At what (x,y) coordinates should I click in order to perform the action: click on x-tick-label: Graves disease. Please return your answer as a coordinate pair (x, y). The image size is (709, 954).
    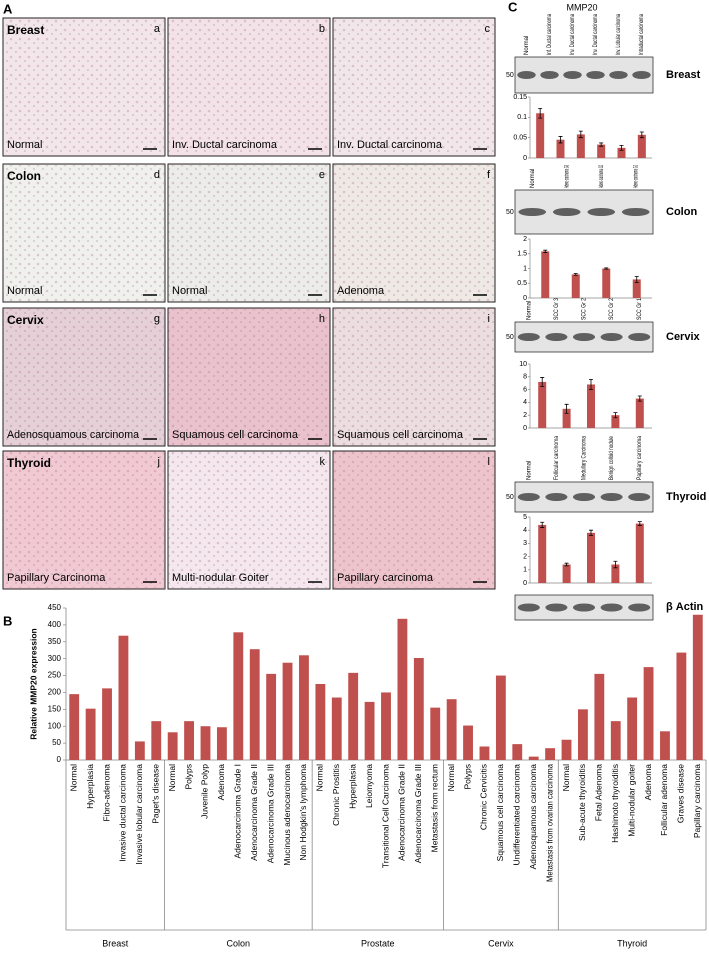
    Looking at the image, I should click on (681, 793).